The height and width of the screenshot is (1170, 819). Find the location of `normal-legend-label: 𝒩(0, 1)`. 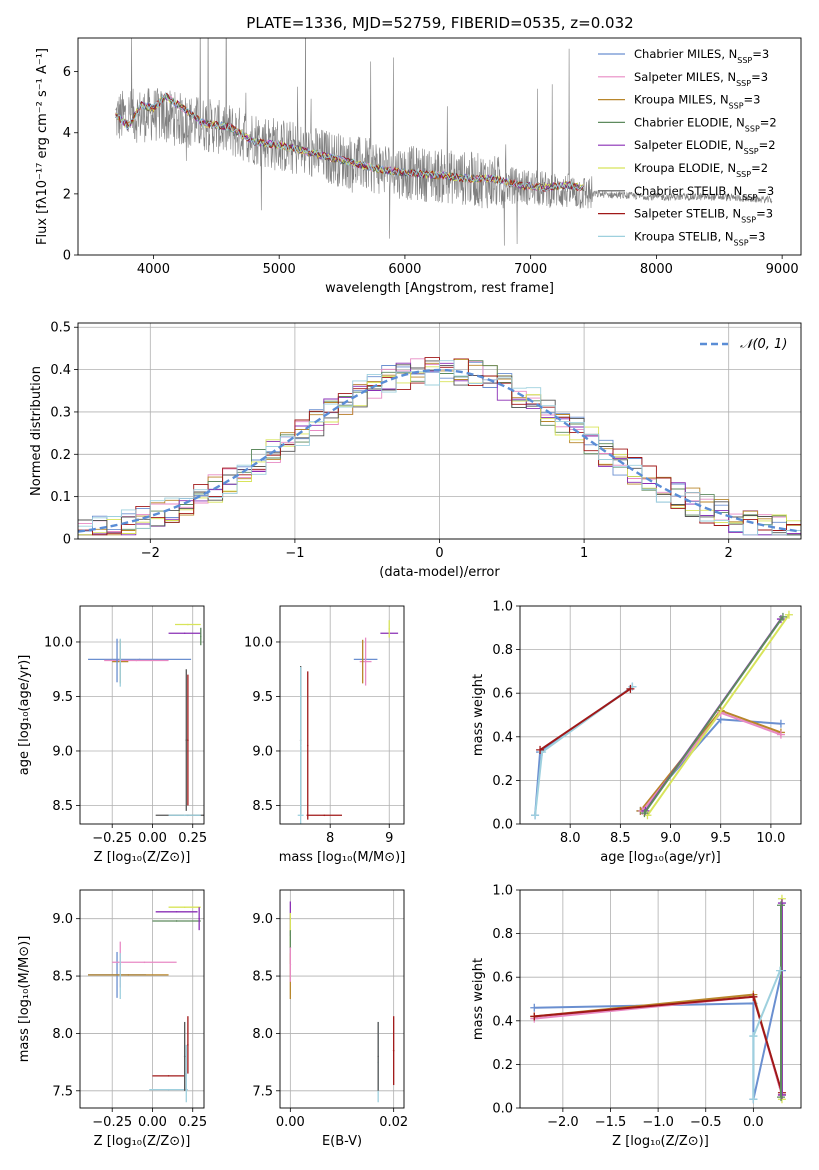

normal-legend-label: 𝒩(0, 1) is located at coordinates (763, 344).